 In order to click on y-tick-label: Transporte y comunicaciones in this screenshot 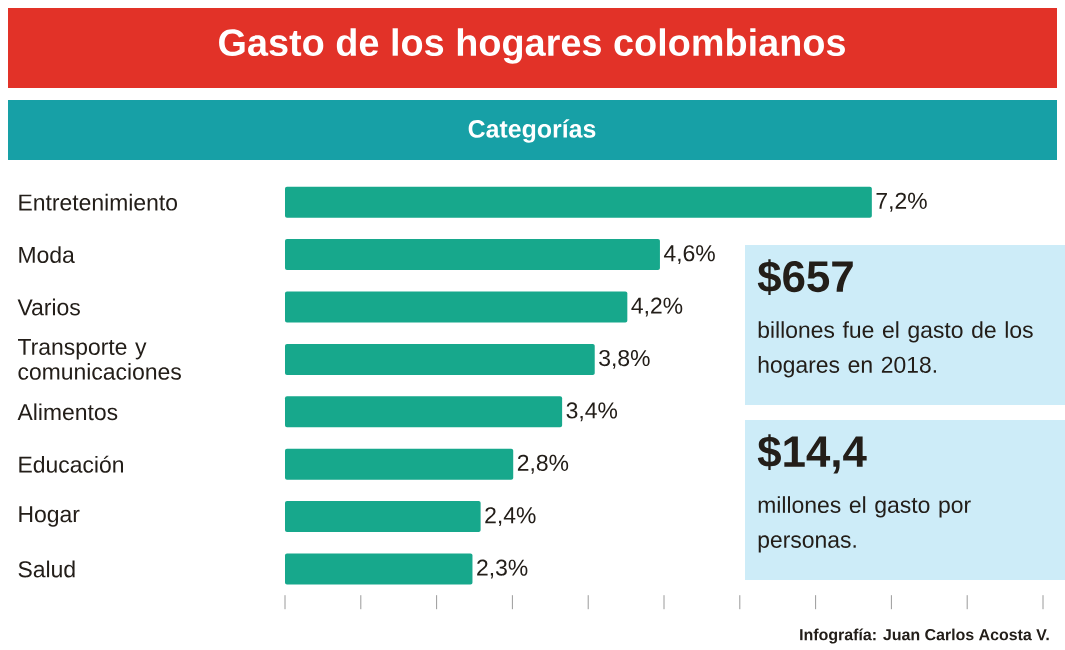, I will do `click(99, 359)`.